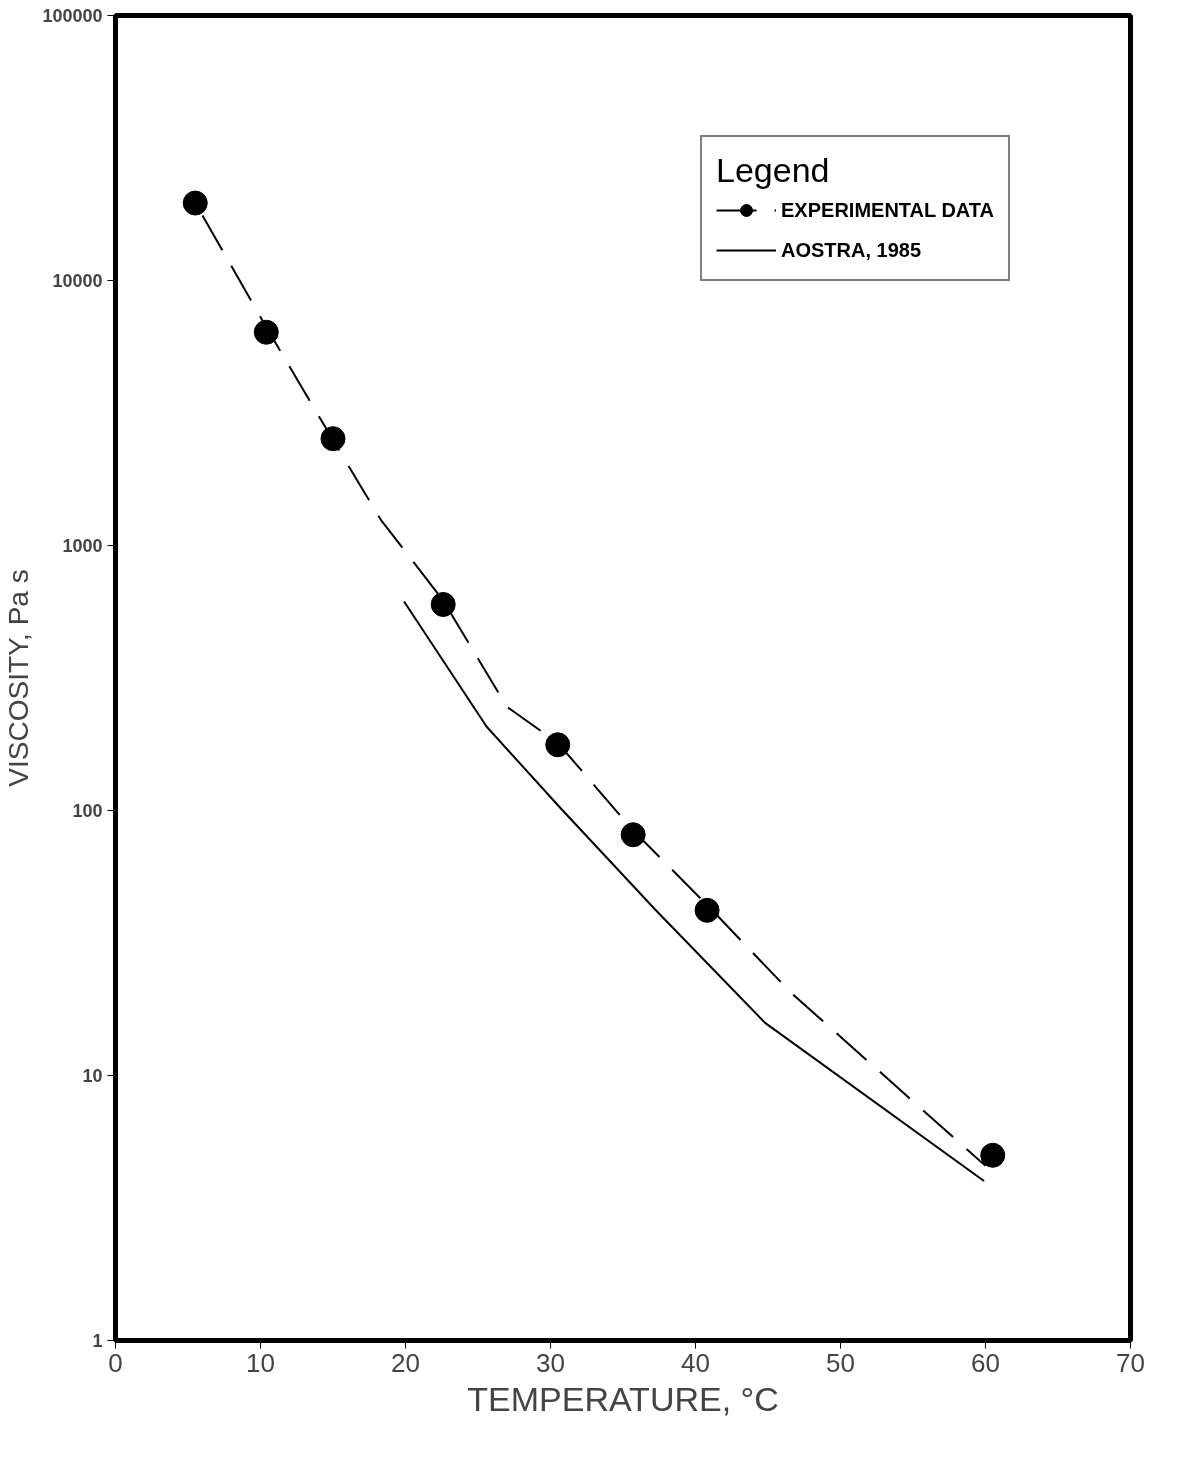 The image size is (1185, 1482). What do you see at coordinates (19, 678) in the screenshot?
I see `y-axis-title: VISCOSITY, Pa s` at bounding box center [19, 678].